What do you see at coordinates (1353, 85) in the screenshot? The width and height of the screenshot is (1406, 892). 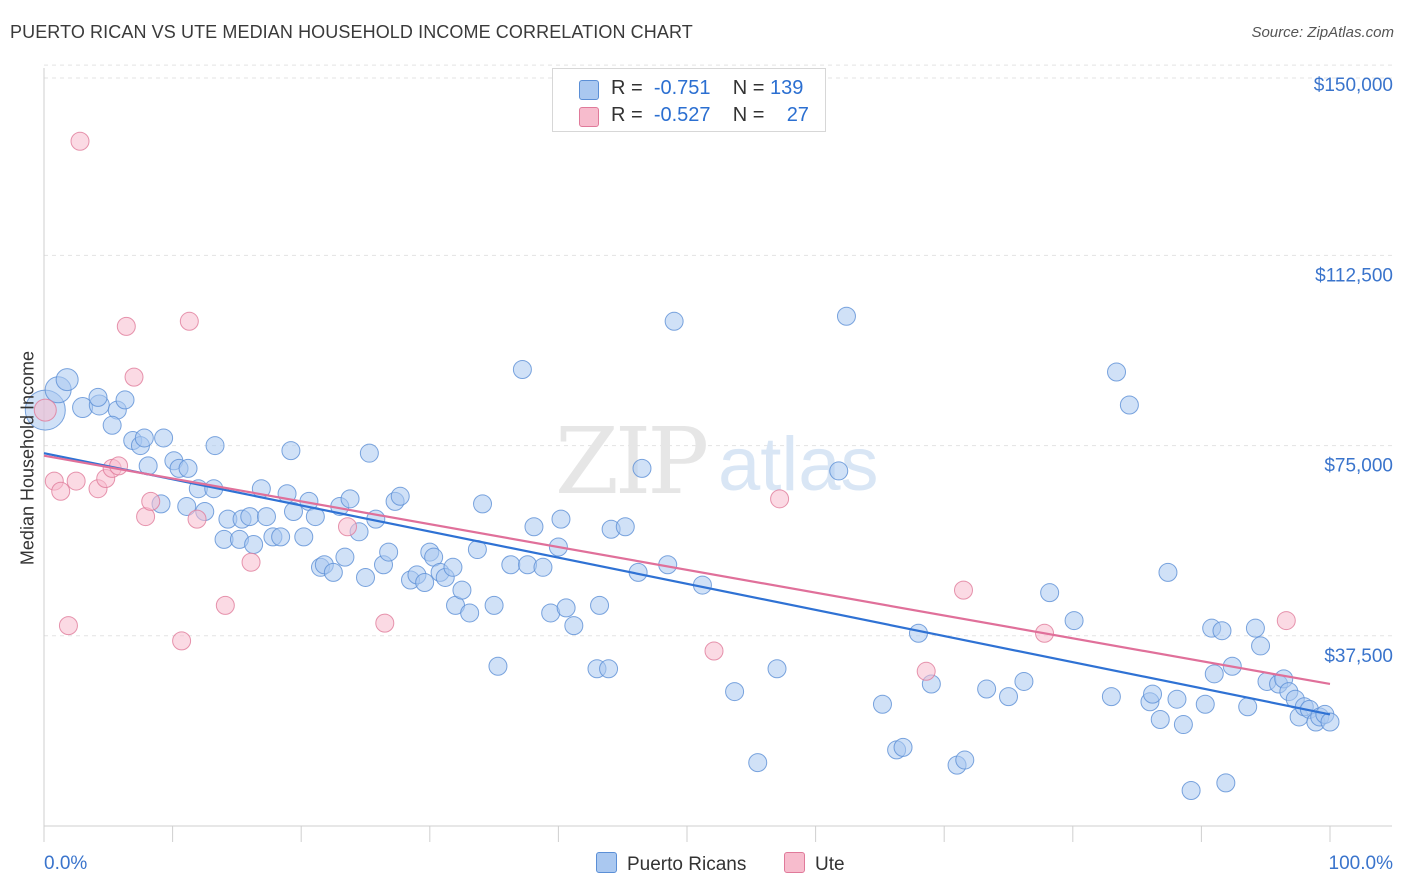 I see `y-tick-label: $150,000` at bounding box center [1353, 85].